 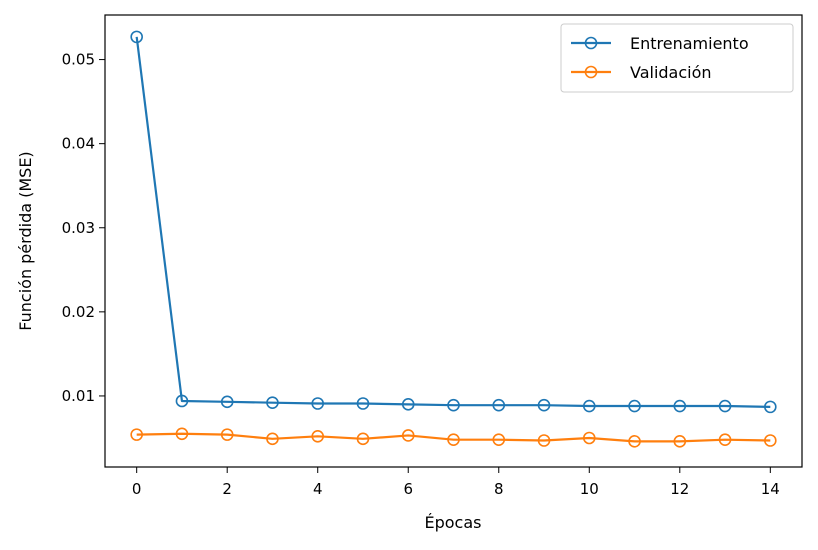 What do you see at coordinates (78, 144) in the screenshot?
I see `y-tick-label: 0.04` at bounding box center [78, 144].